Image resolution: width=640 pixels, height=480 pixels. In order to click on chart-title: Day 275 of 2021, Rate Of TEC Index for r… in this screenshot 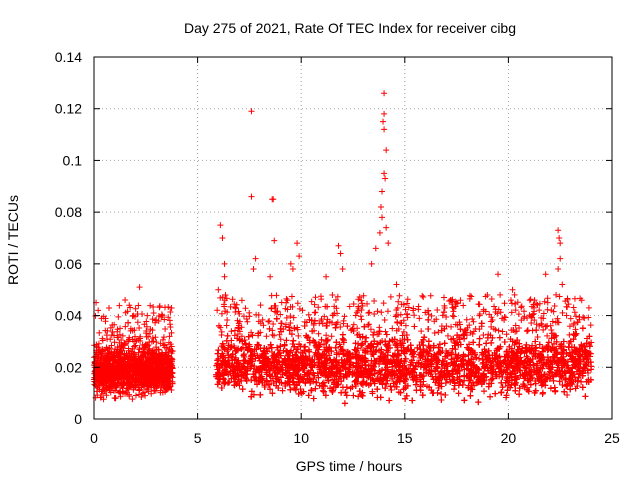, I will do `click(350, 28)`.